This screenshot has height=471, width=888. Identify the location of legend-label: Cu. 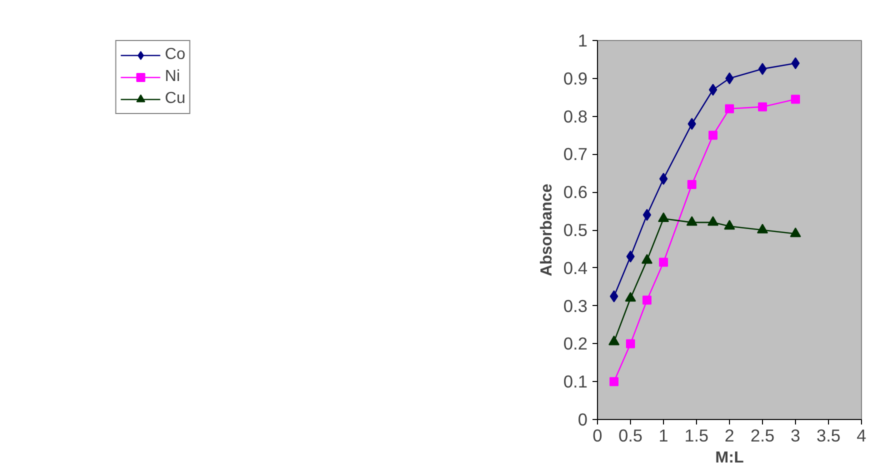
(175, 99).